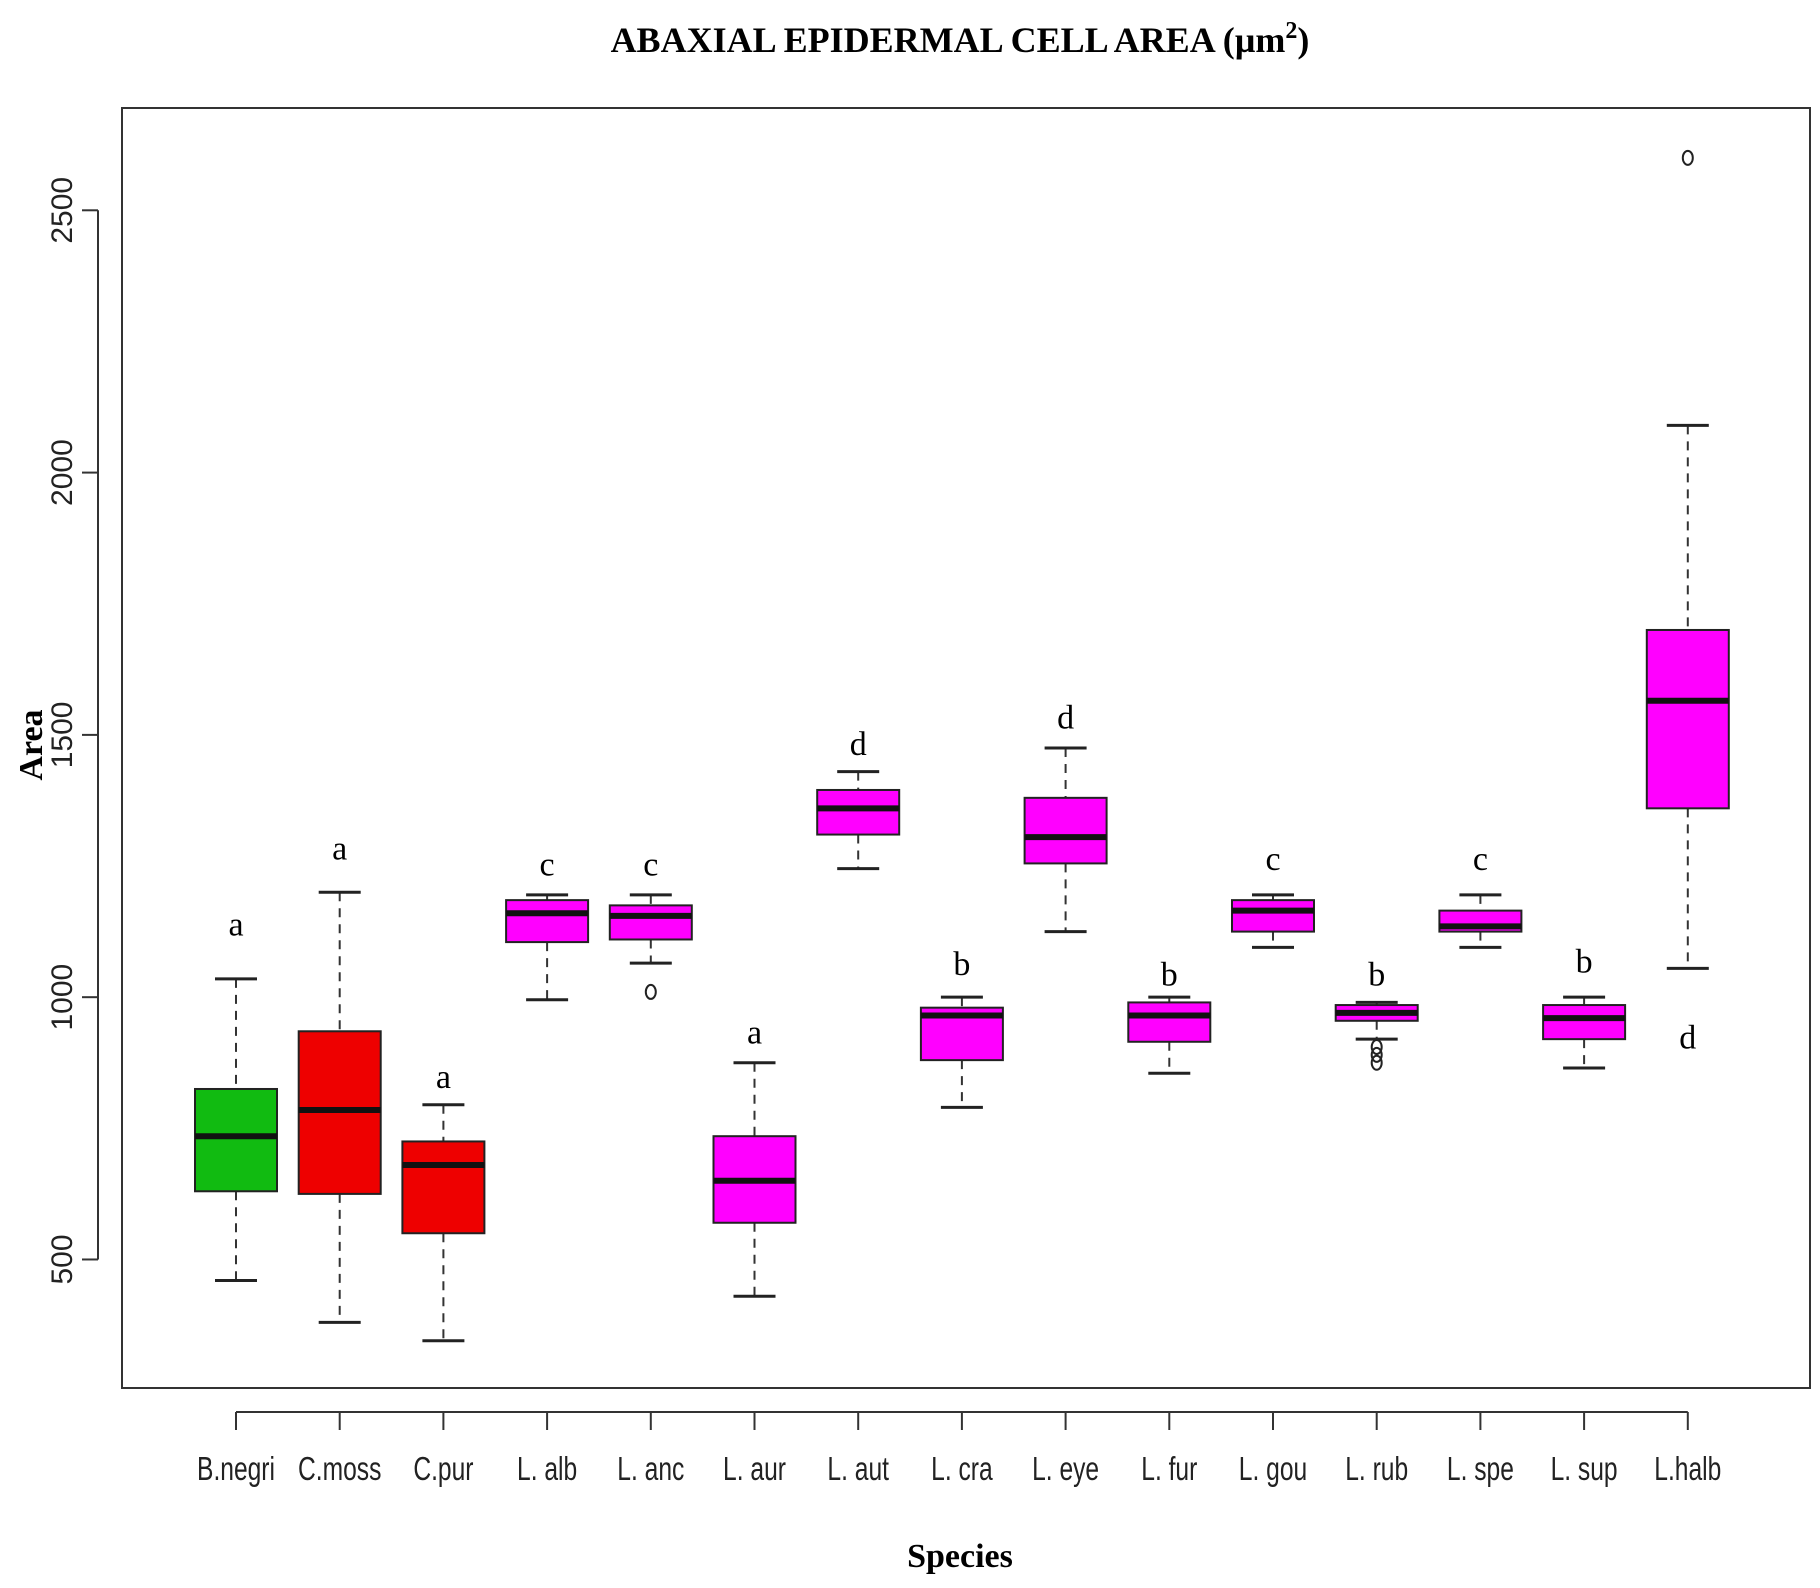  Describe the element at coordinates (62, 472) in the screenshot. I see `y-tick-label: 2000` at that location.